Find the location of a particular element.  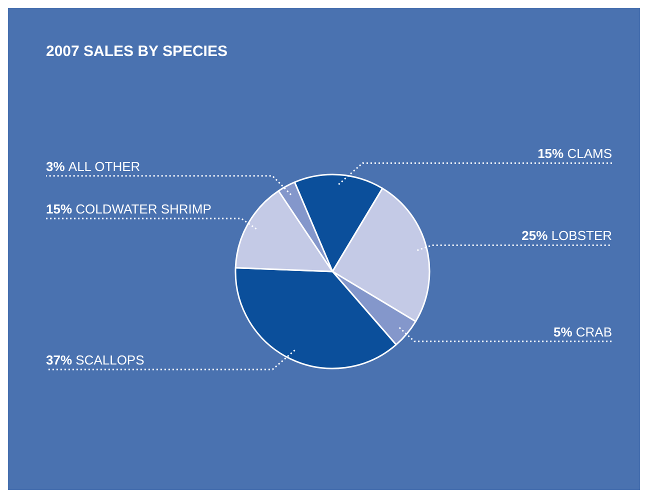

slice-label: ALL OTHER is located at coordinates (104, 166).